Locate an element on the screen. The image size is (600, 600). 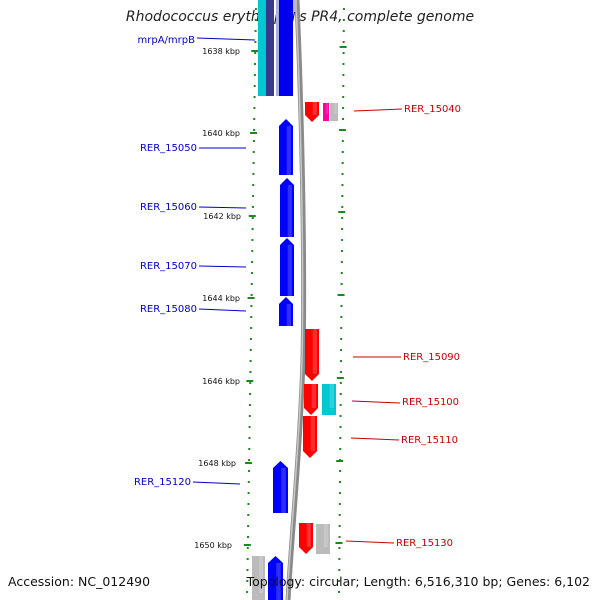
gene-label-RER_15080: RER_15080 is located at coordinates (168, 309).